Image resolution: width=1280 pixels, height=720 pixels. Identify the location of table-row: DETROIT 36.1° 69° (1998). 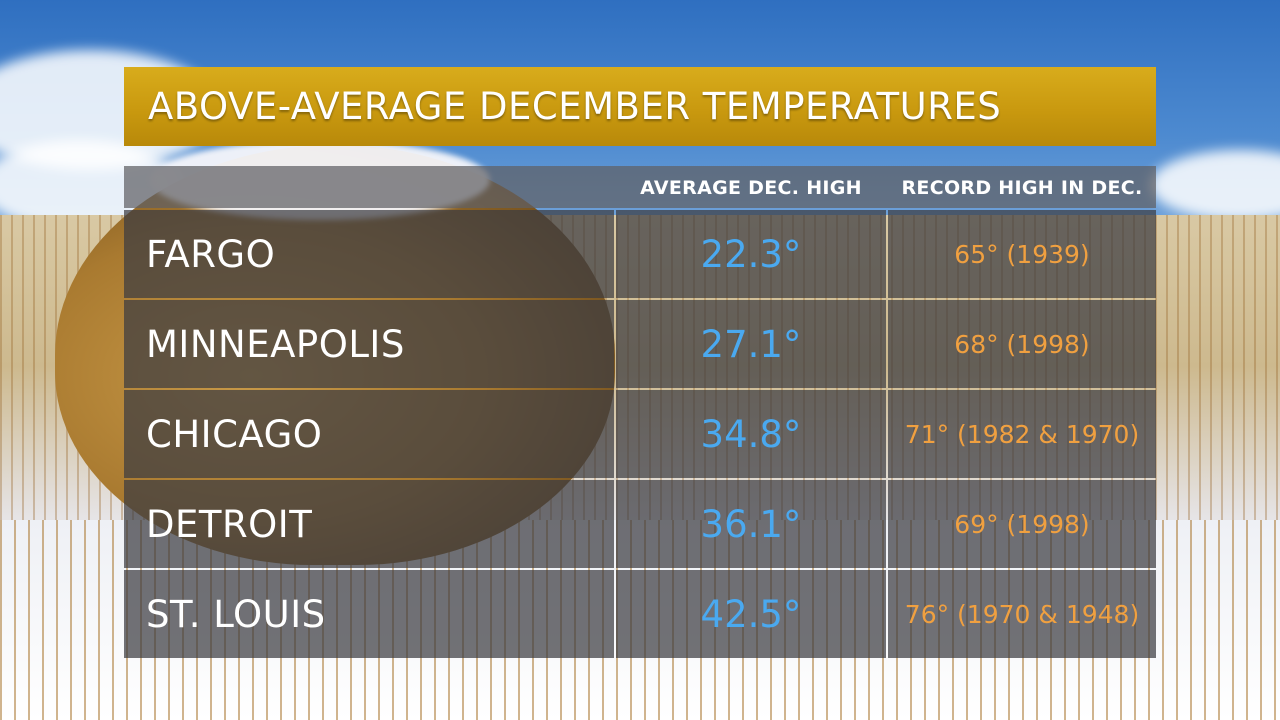
(640, 524).